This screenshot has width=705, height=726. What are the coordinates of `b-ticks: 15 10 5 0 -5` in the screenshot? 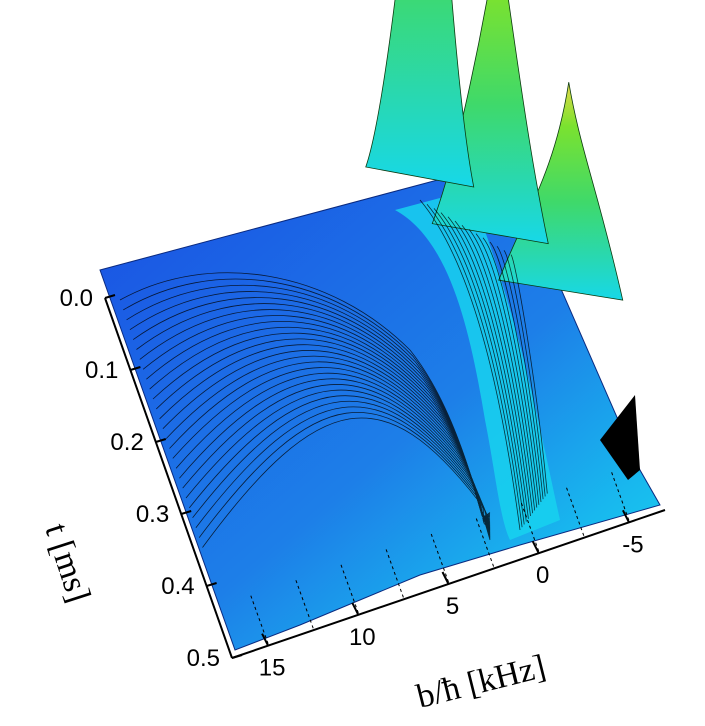 It's located at (451, 595).